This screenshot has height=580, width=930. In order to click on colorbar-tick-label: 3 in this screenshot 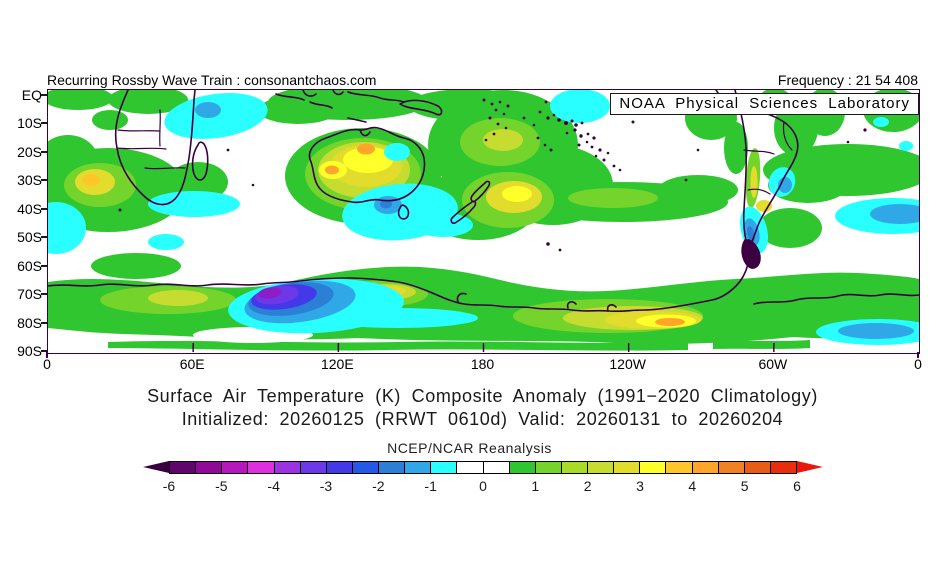, I will do `click(640, 486)`.